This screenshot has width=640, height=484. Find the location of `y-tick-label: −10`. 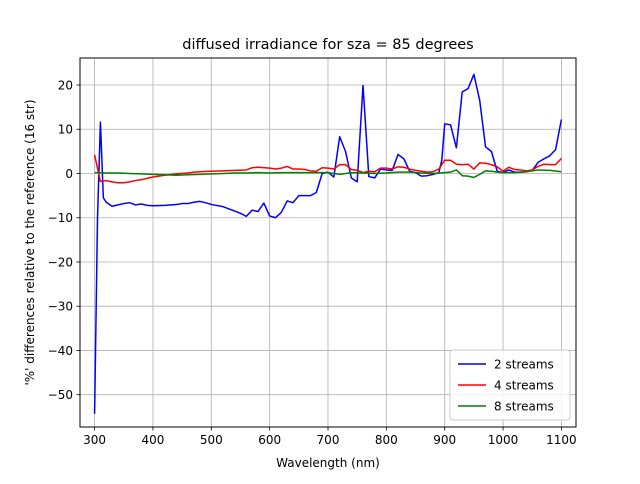

y-tick-label: −10 is located at coordinates (60, 218).